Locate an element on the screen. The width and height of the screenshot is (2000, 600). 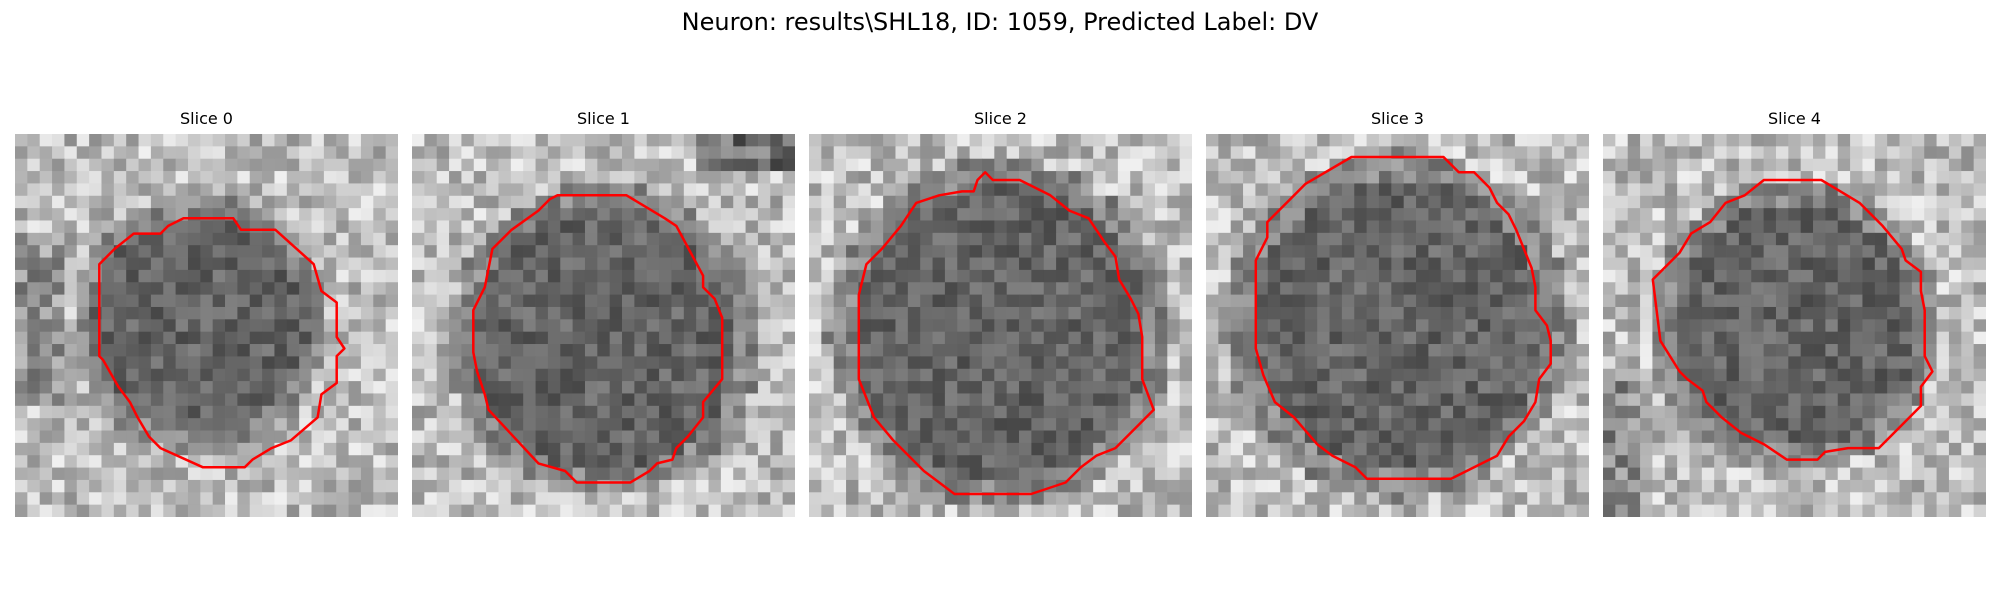
slice-title: Slice 2 is located at coordinates (1000, 118).